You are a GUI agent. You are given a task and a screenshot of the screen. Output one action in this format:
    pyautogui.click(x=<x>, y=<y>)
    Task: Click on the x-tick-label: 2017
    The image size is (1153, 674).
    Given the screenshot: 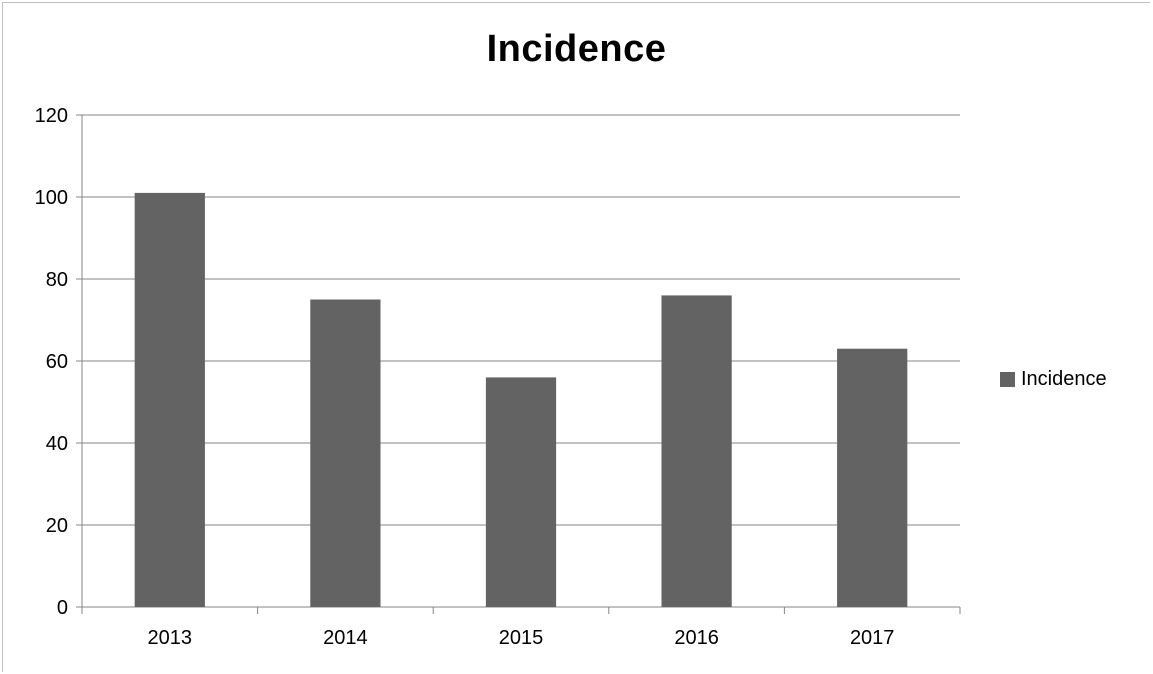 What is the action you would take?
    pyautogui.click(x=872, y=638)
    